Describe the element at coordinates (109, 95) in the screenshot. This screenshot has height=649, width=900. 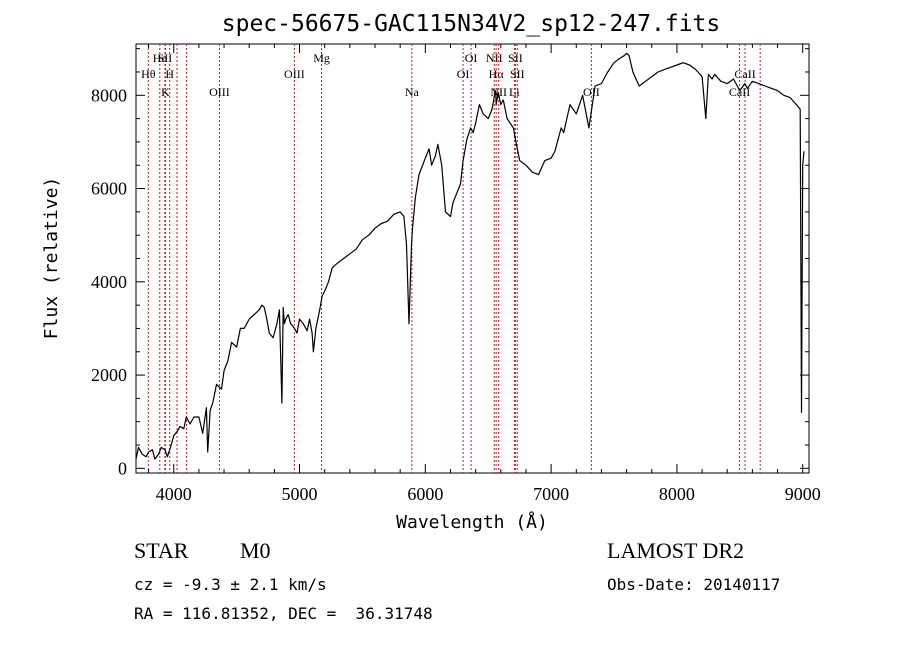
I see `y-tick-label: 8000` at that location.